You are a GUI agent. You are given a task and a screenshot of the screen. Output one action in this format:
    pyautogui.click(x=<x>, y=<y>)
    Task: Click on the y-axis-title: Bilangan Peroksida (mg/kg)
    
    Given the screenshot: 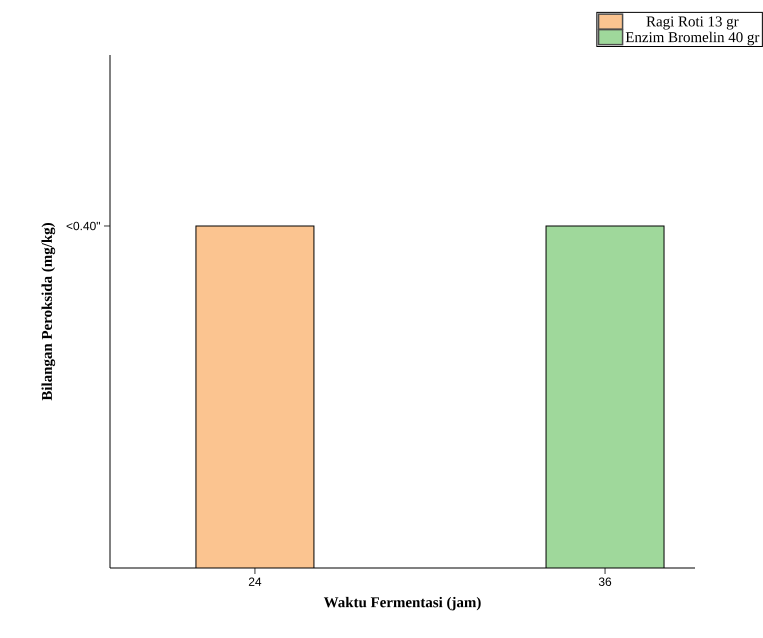 What is the action you would take?
    pyautogui.click(x=48, y=311)
    